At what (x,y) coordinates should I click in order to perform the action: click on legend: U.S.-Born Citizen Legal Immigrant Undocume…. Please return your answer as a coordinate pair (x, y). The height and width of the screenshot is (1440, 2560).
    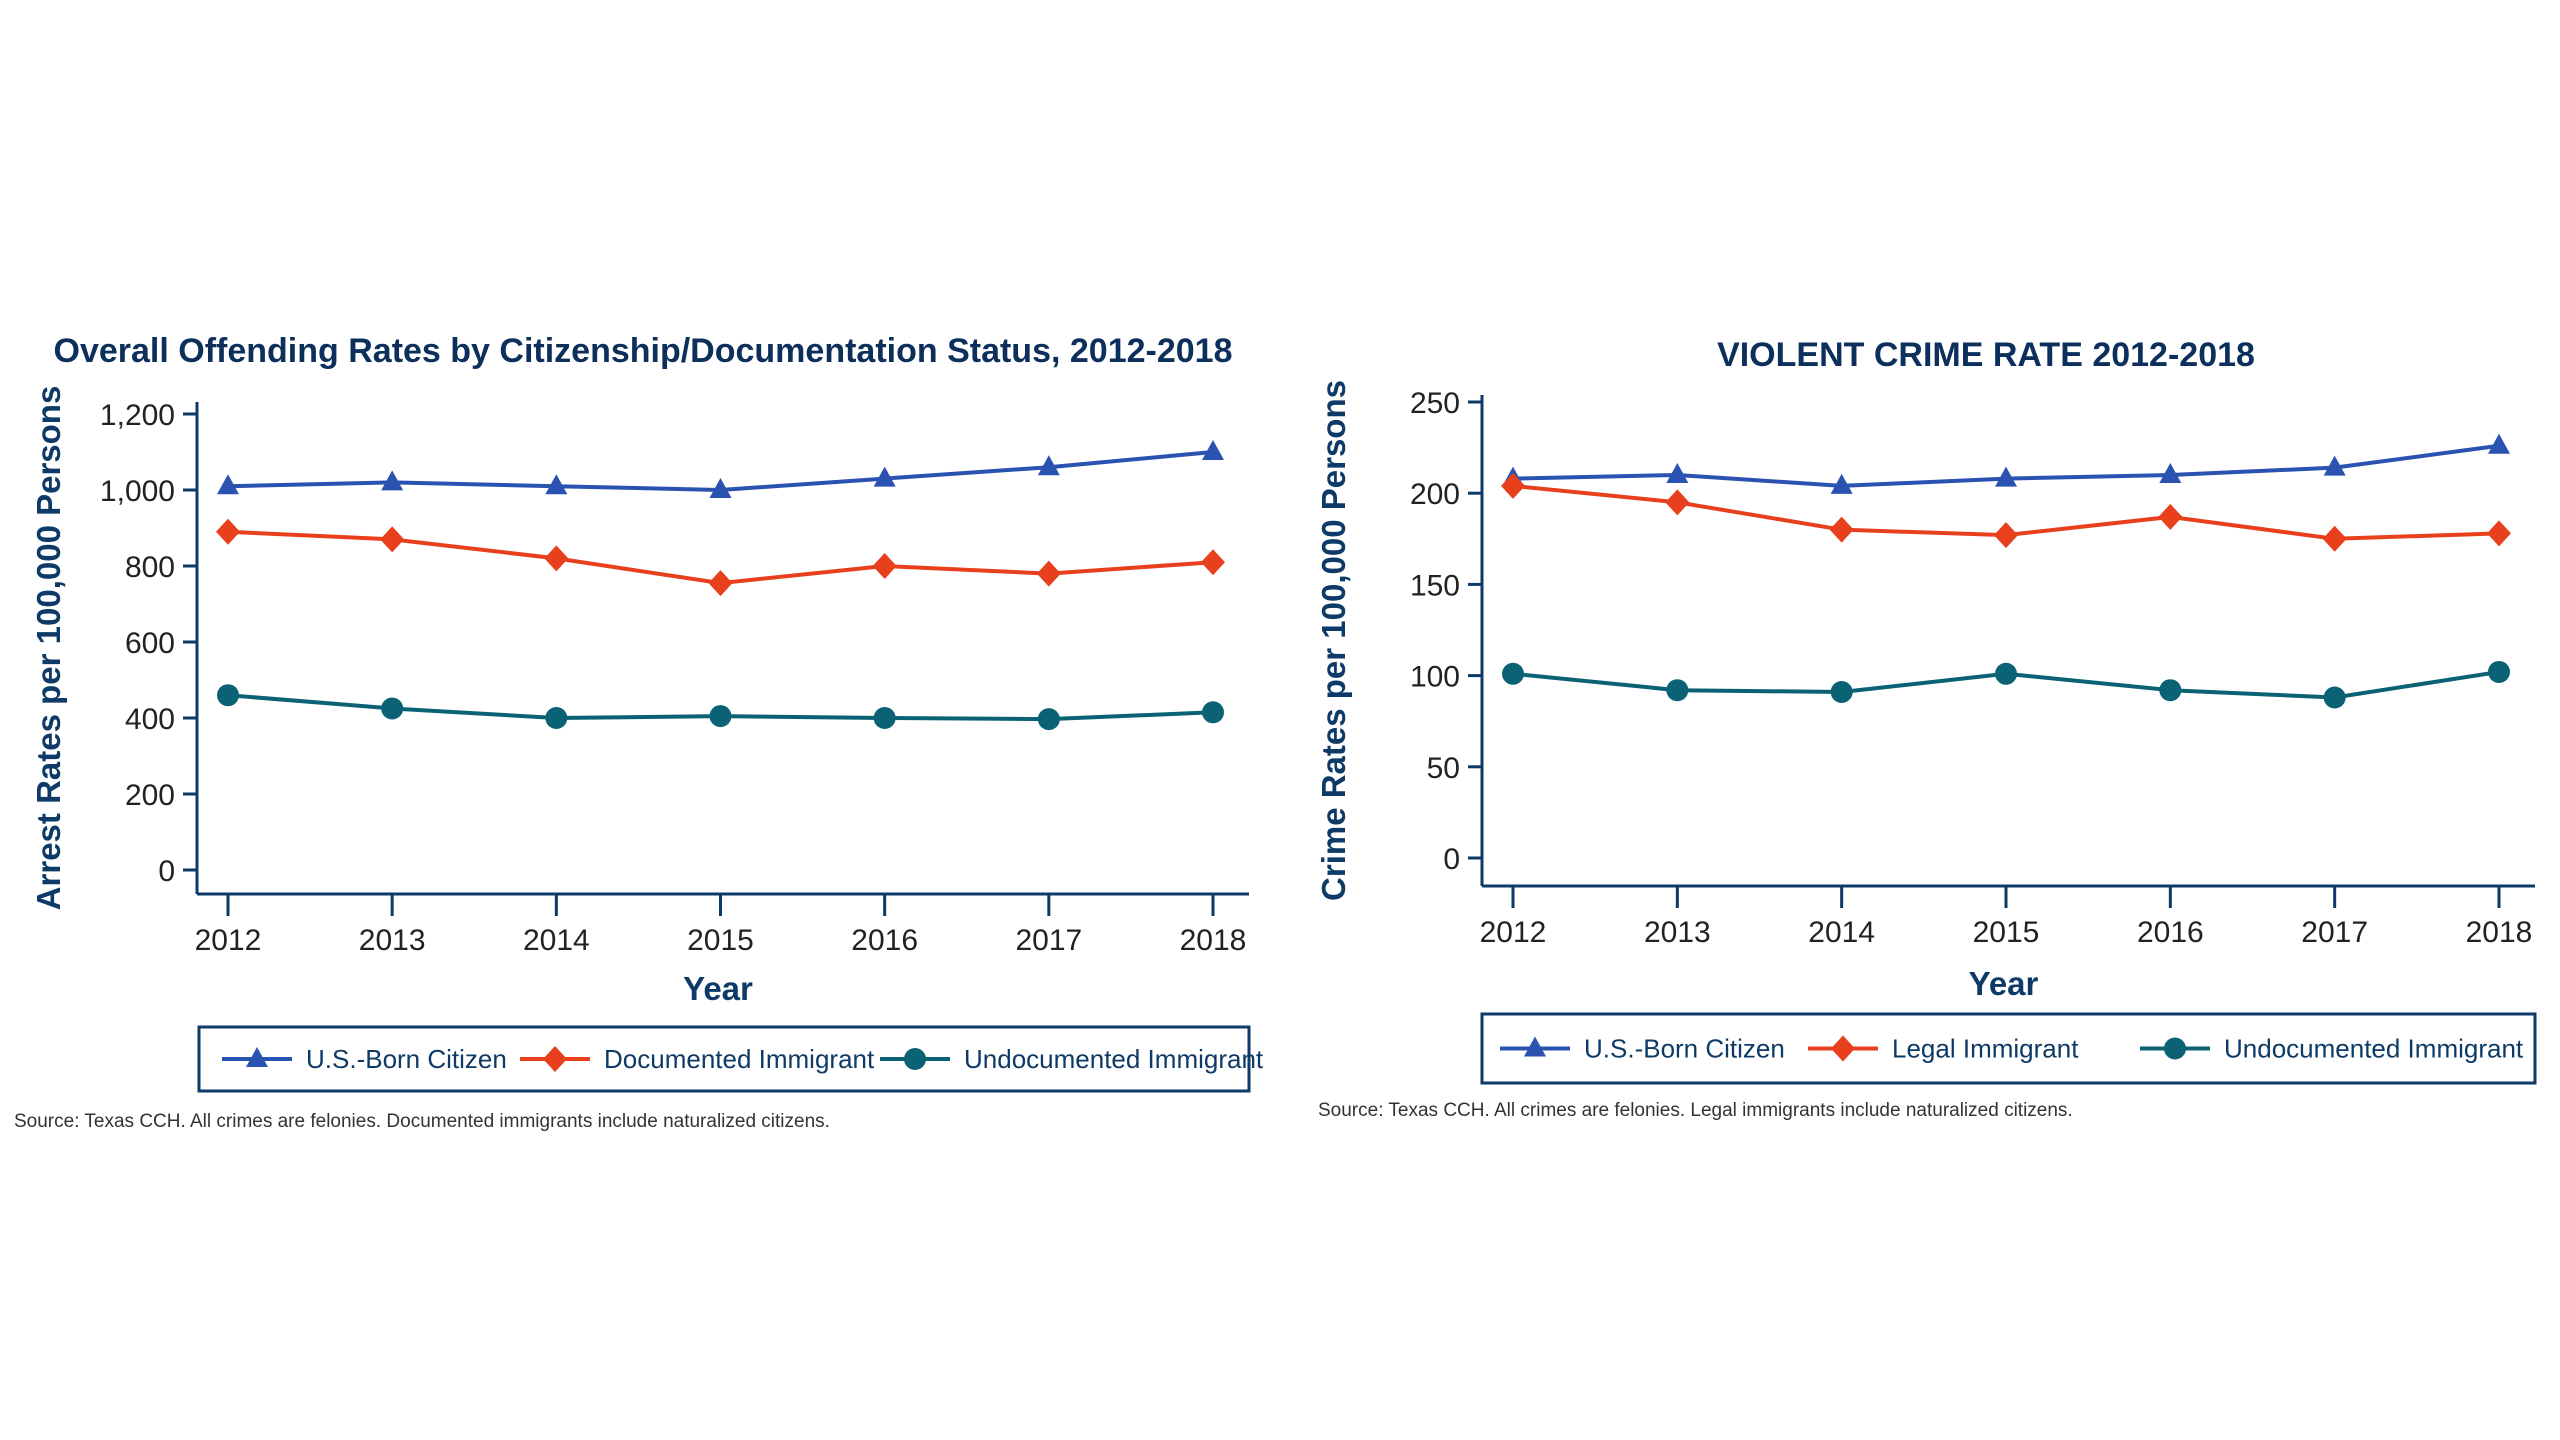
    Looking at the image, I should click on (2008, 1048).